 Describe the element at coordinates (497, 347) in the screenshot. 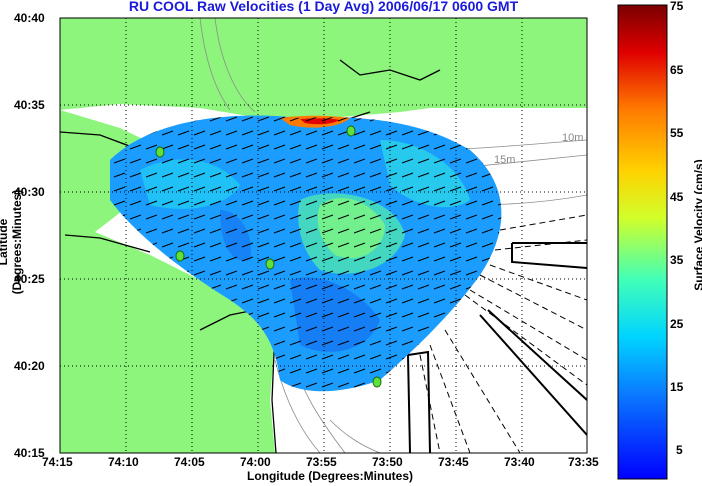

I see `radar-boundaries` at that location.